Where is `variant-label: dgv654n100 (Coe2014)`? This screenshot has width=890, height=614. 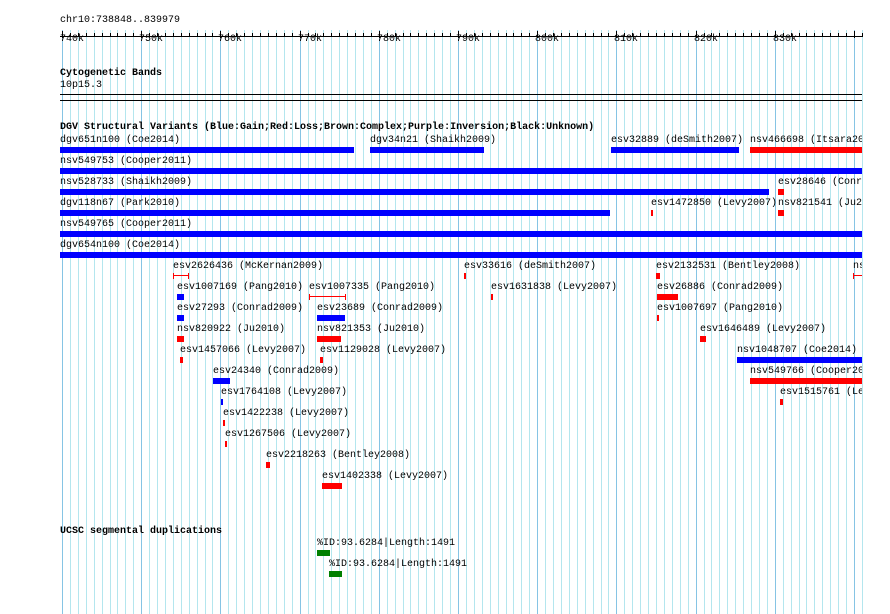 variant-label: dgv654n100 (Coe2014) is located at coordinates (120, 245).